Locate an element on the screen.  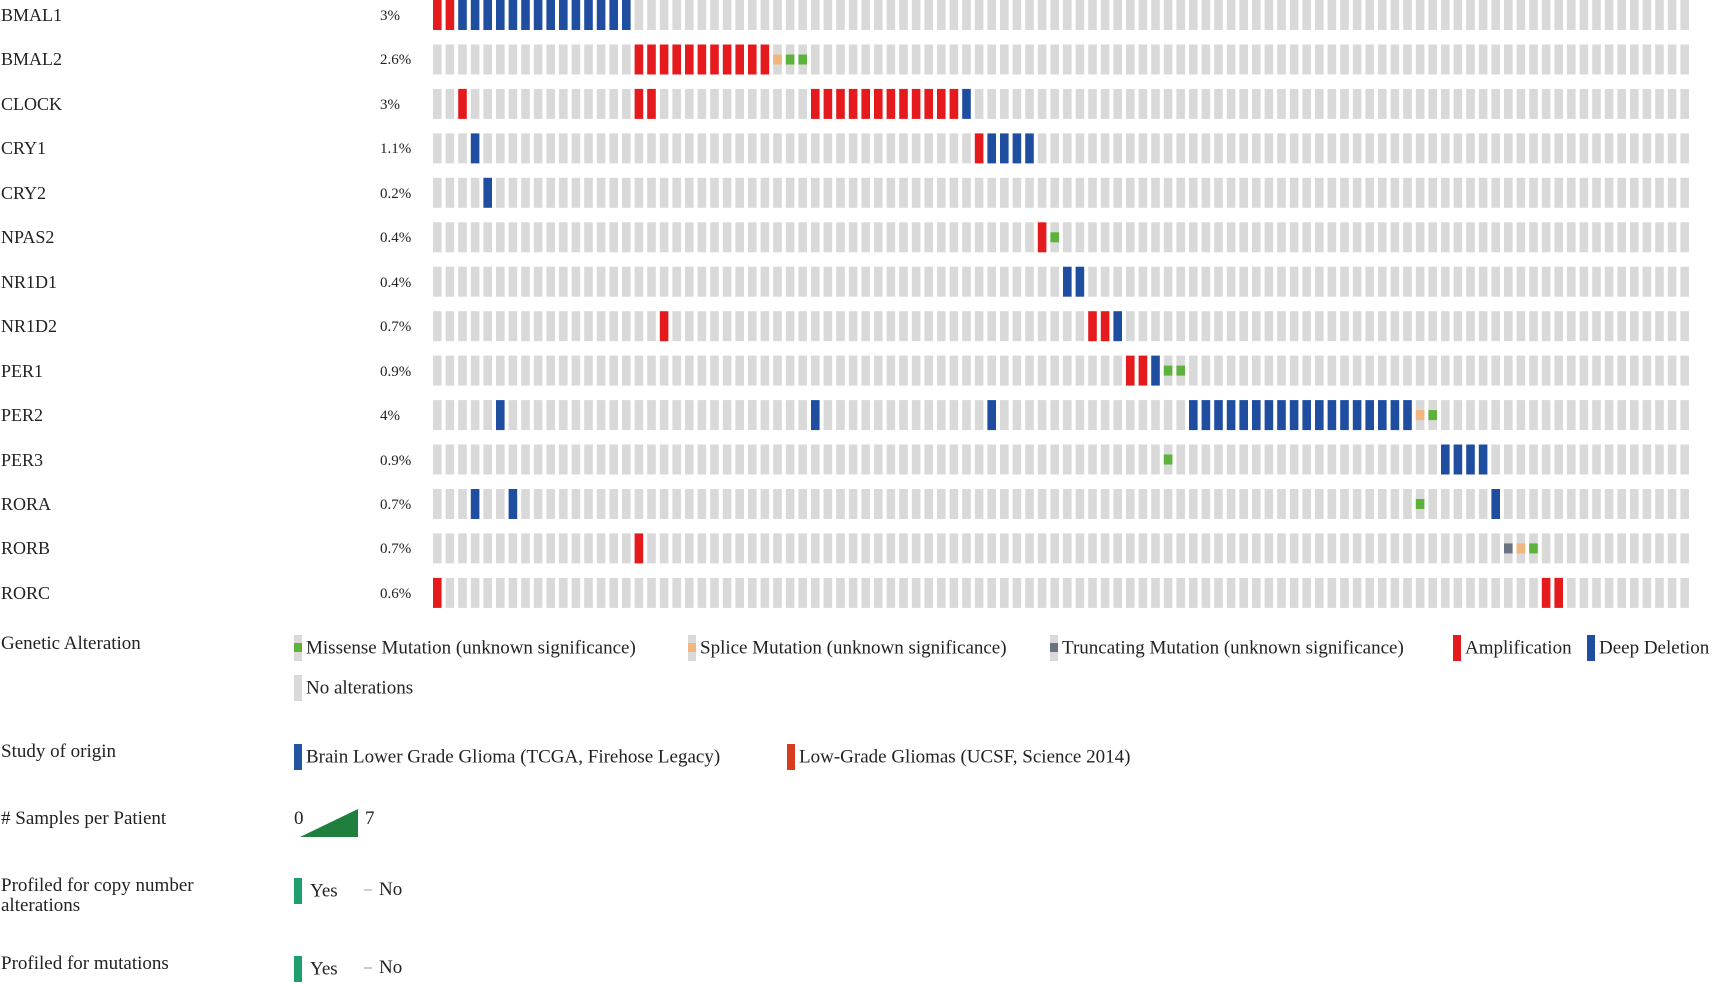
mutations-no-swatch is located at coordinates (368, 967).